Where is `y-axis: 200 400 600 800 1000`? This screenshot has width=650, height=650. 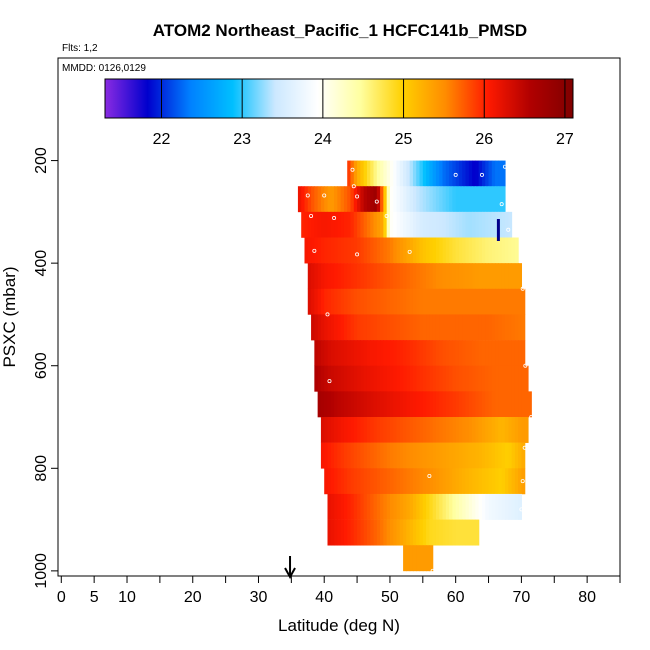 y-axis: 200 400 600 800 1000 is located at coordinates (45, 368).